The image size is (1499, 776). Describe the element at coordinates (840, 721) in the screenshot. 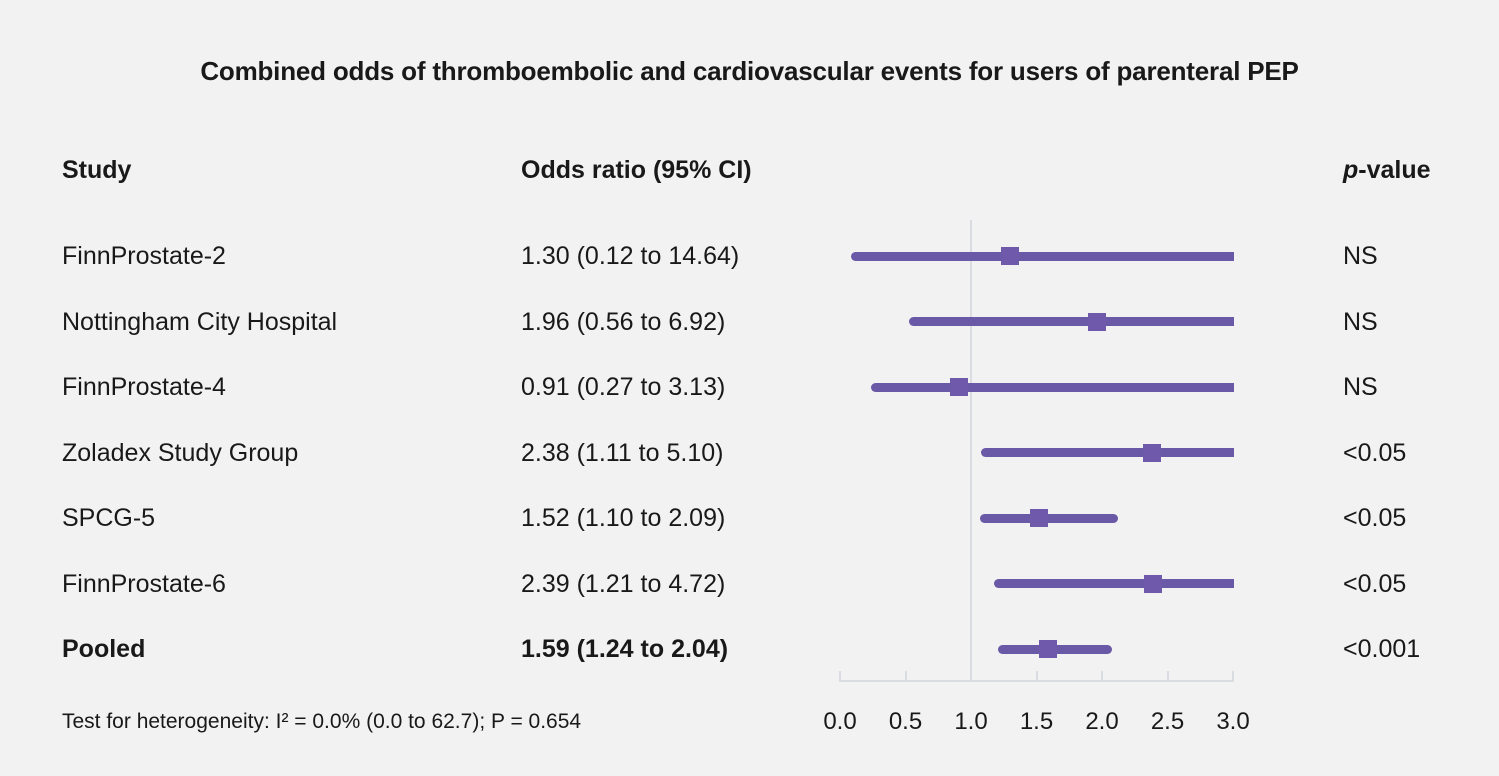

I see `x-axis-tick-label: 0.0` at that location.